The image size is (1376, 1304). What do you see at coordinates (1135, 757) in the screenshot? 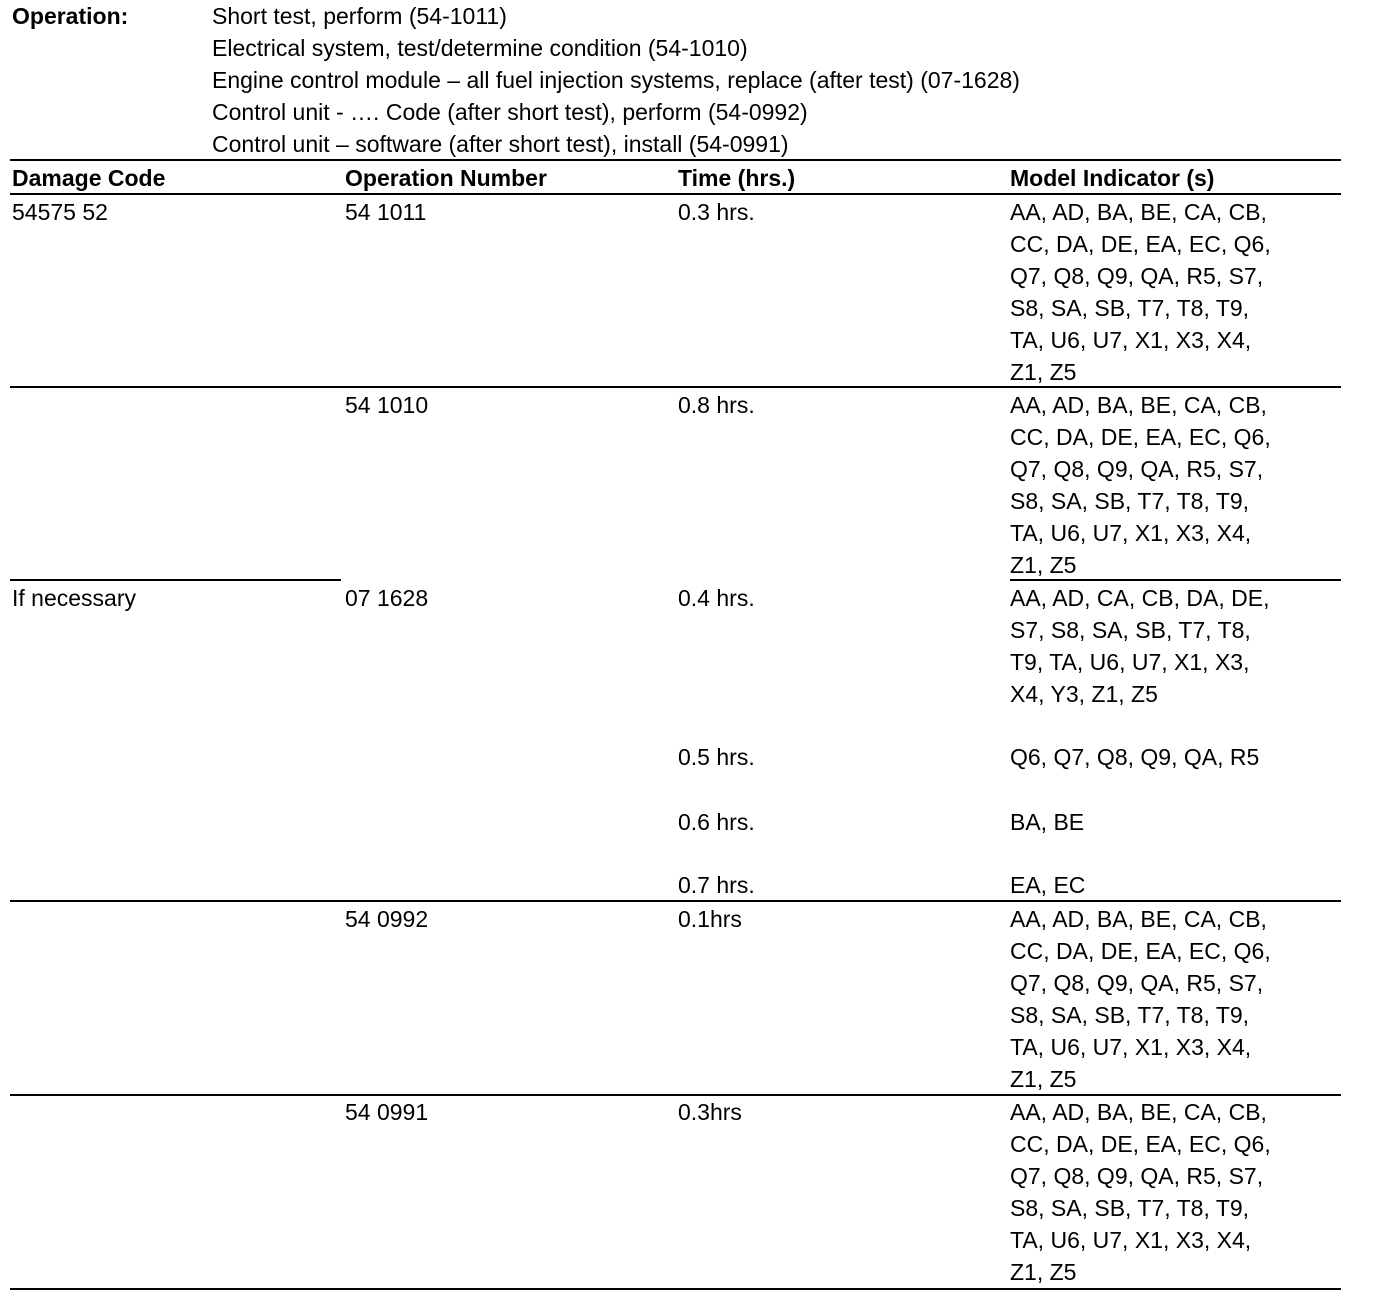
I see `model-indicator-line: Q6, Q7, Q8, Q9, QA, R5` at bounding box center [1135, 757].